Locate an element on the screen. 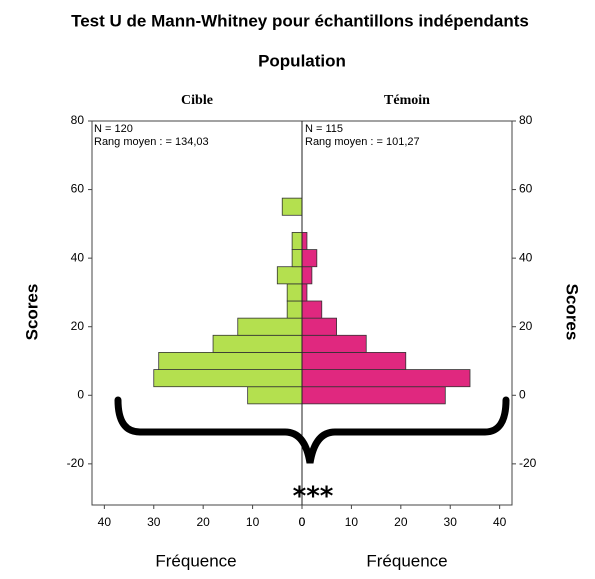 The height and width of the screenshot is (579, 595). x-tick-label: 0 is located at coordinates (302, 522).